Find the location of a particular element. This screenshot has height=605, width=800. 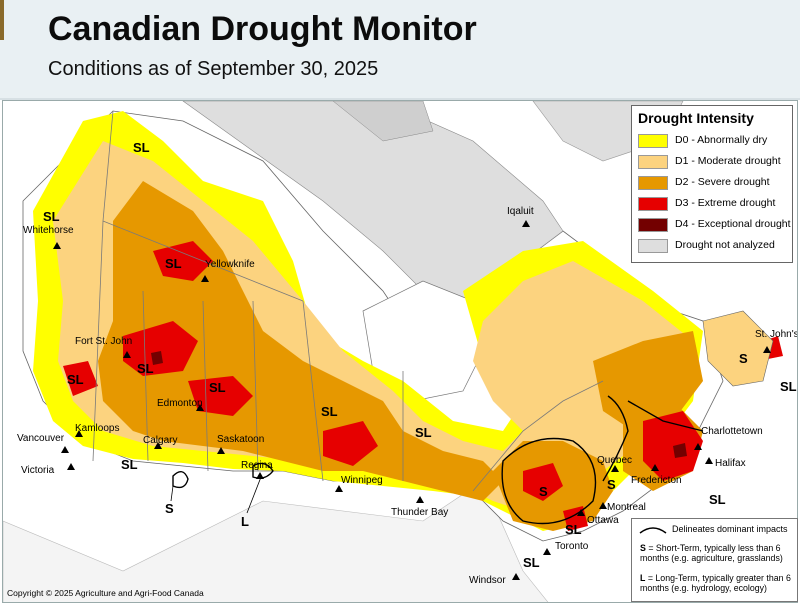

city-label-ottawa: Ottawa is located at coordinates (603, 520).